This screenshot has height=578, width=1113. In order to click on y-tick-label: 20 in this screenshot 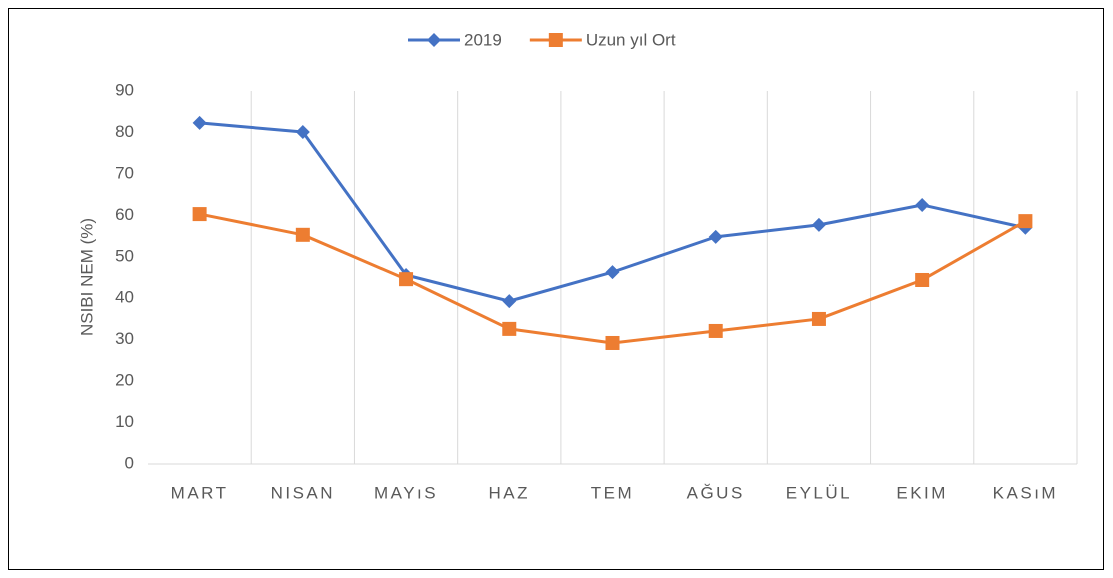, I will do `click(124, 380)`.